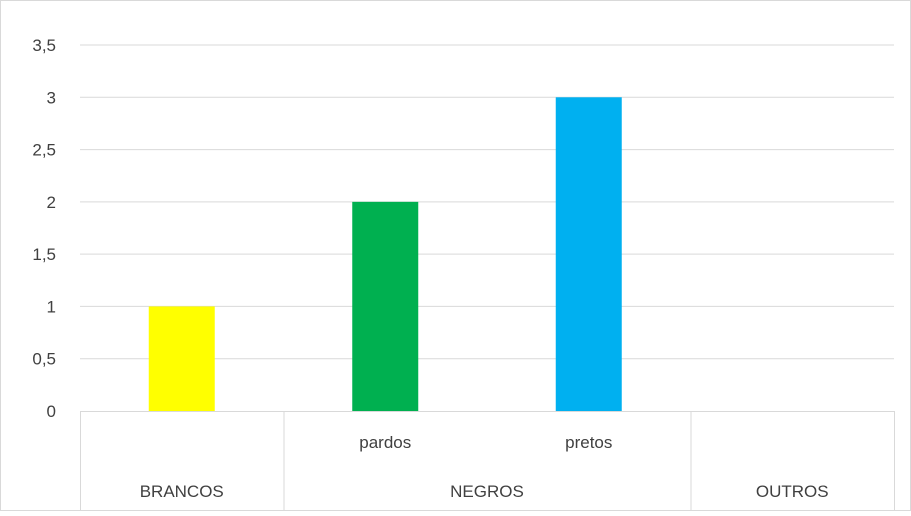 This screenshot has width=911, height=516. What do you see at coordinates (44, 45) in the screenshot?
I see `y-tick-label: 3,5` at bounding box center [44, 45].